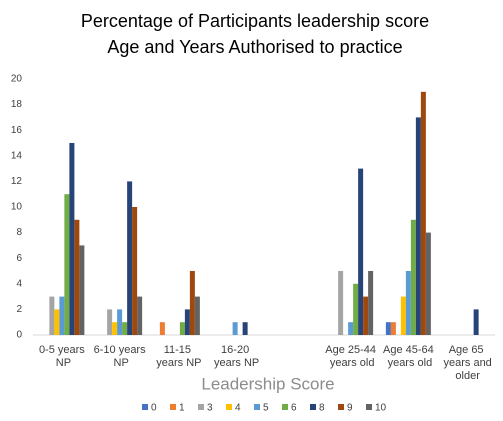 Image resolution: width=503 pixels, height=421 pixels. What do you see at coordinates (17, 130) in the screenshot?
I see `y-tick-label: 16` at bounding box center [17, 130].